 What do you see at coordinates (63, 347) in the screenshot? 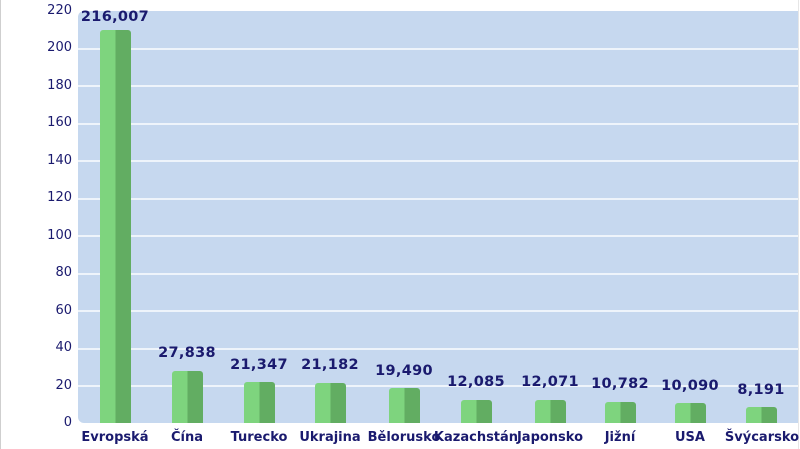
I see `y-tick: 40` at bounding box center [63, 347].